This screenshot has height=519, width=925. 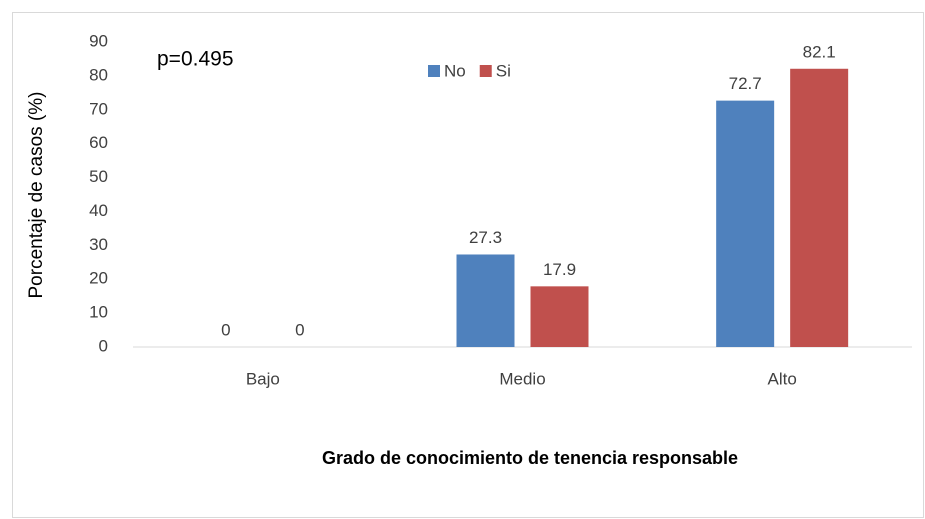 I want to click on y-tick-label: 0, so click(x=103, y=345).